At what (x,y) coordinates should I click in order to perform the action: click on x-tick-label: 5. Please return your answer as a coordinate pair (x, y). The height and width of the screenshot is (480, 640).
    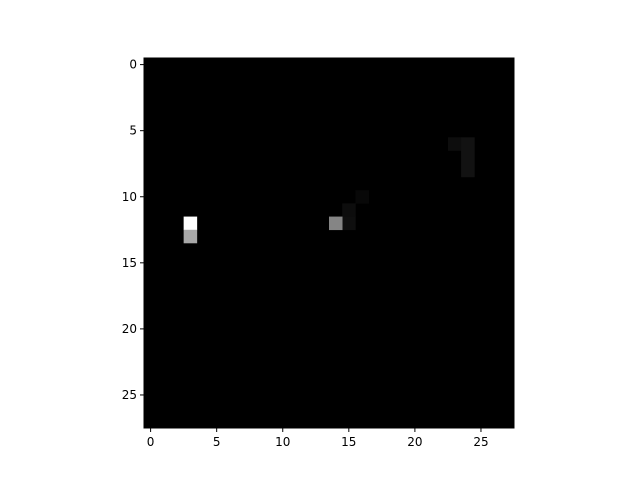
    Looking at the image, I should click on (217, 442).